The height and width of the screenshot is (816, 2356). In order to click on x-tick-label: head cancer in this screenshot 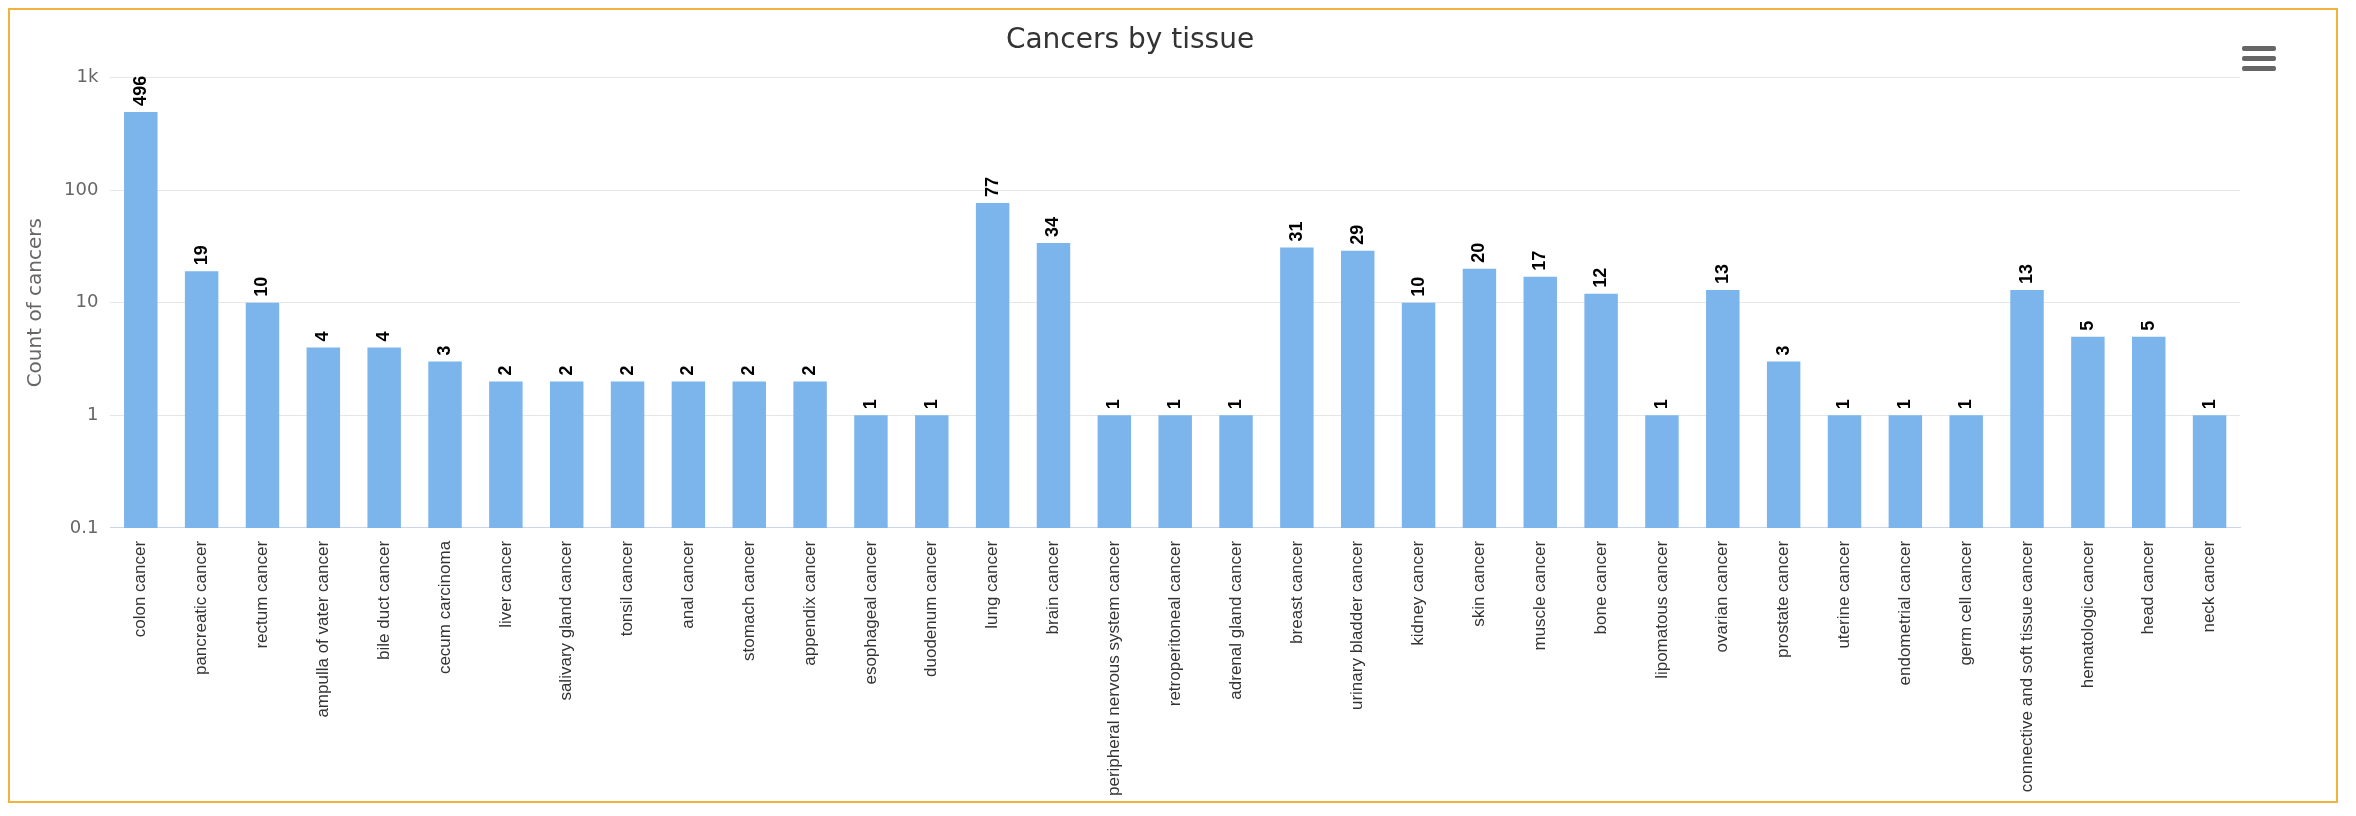, I will do `click(2148, 587)`.